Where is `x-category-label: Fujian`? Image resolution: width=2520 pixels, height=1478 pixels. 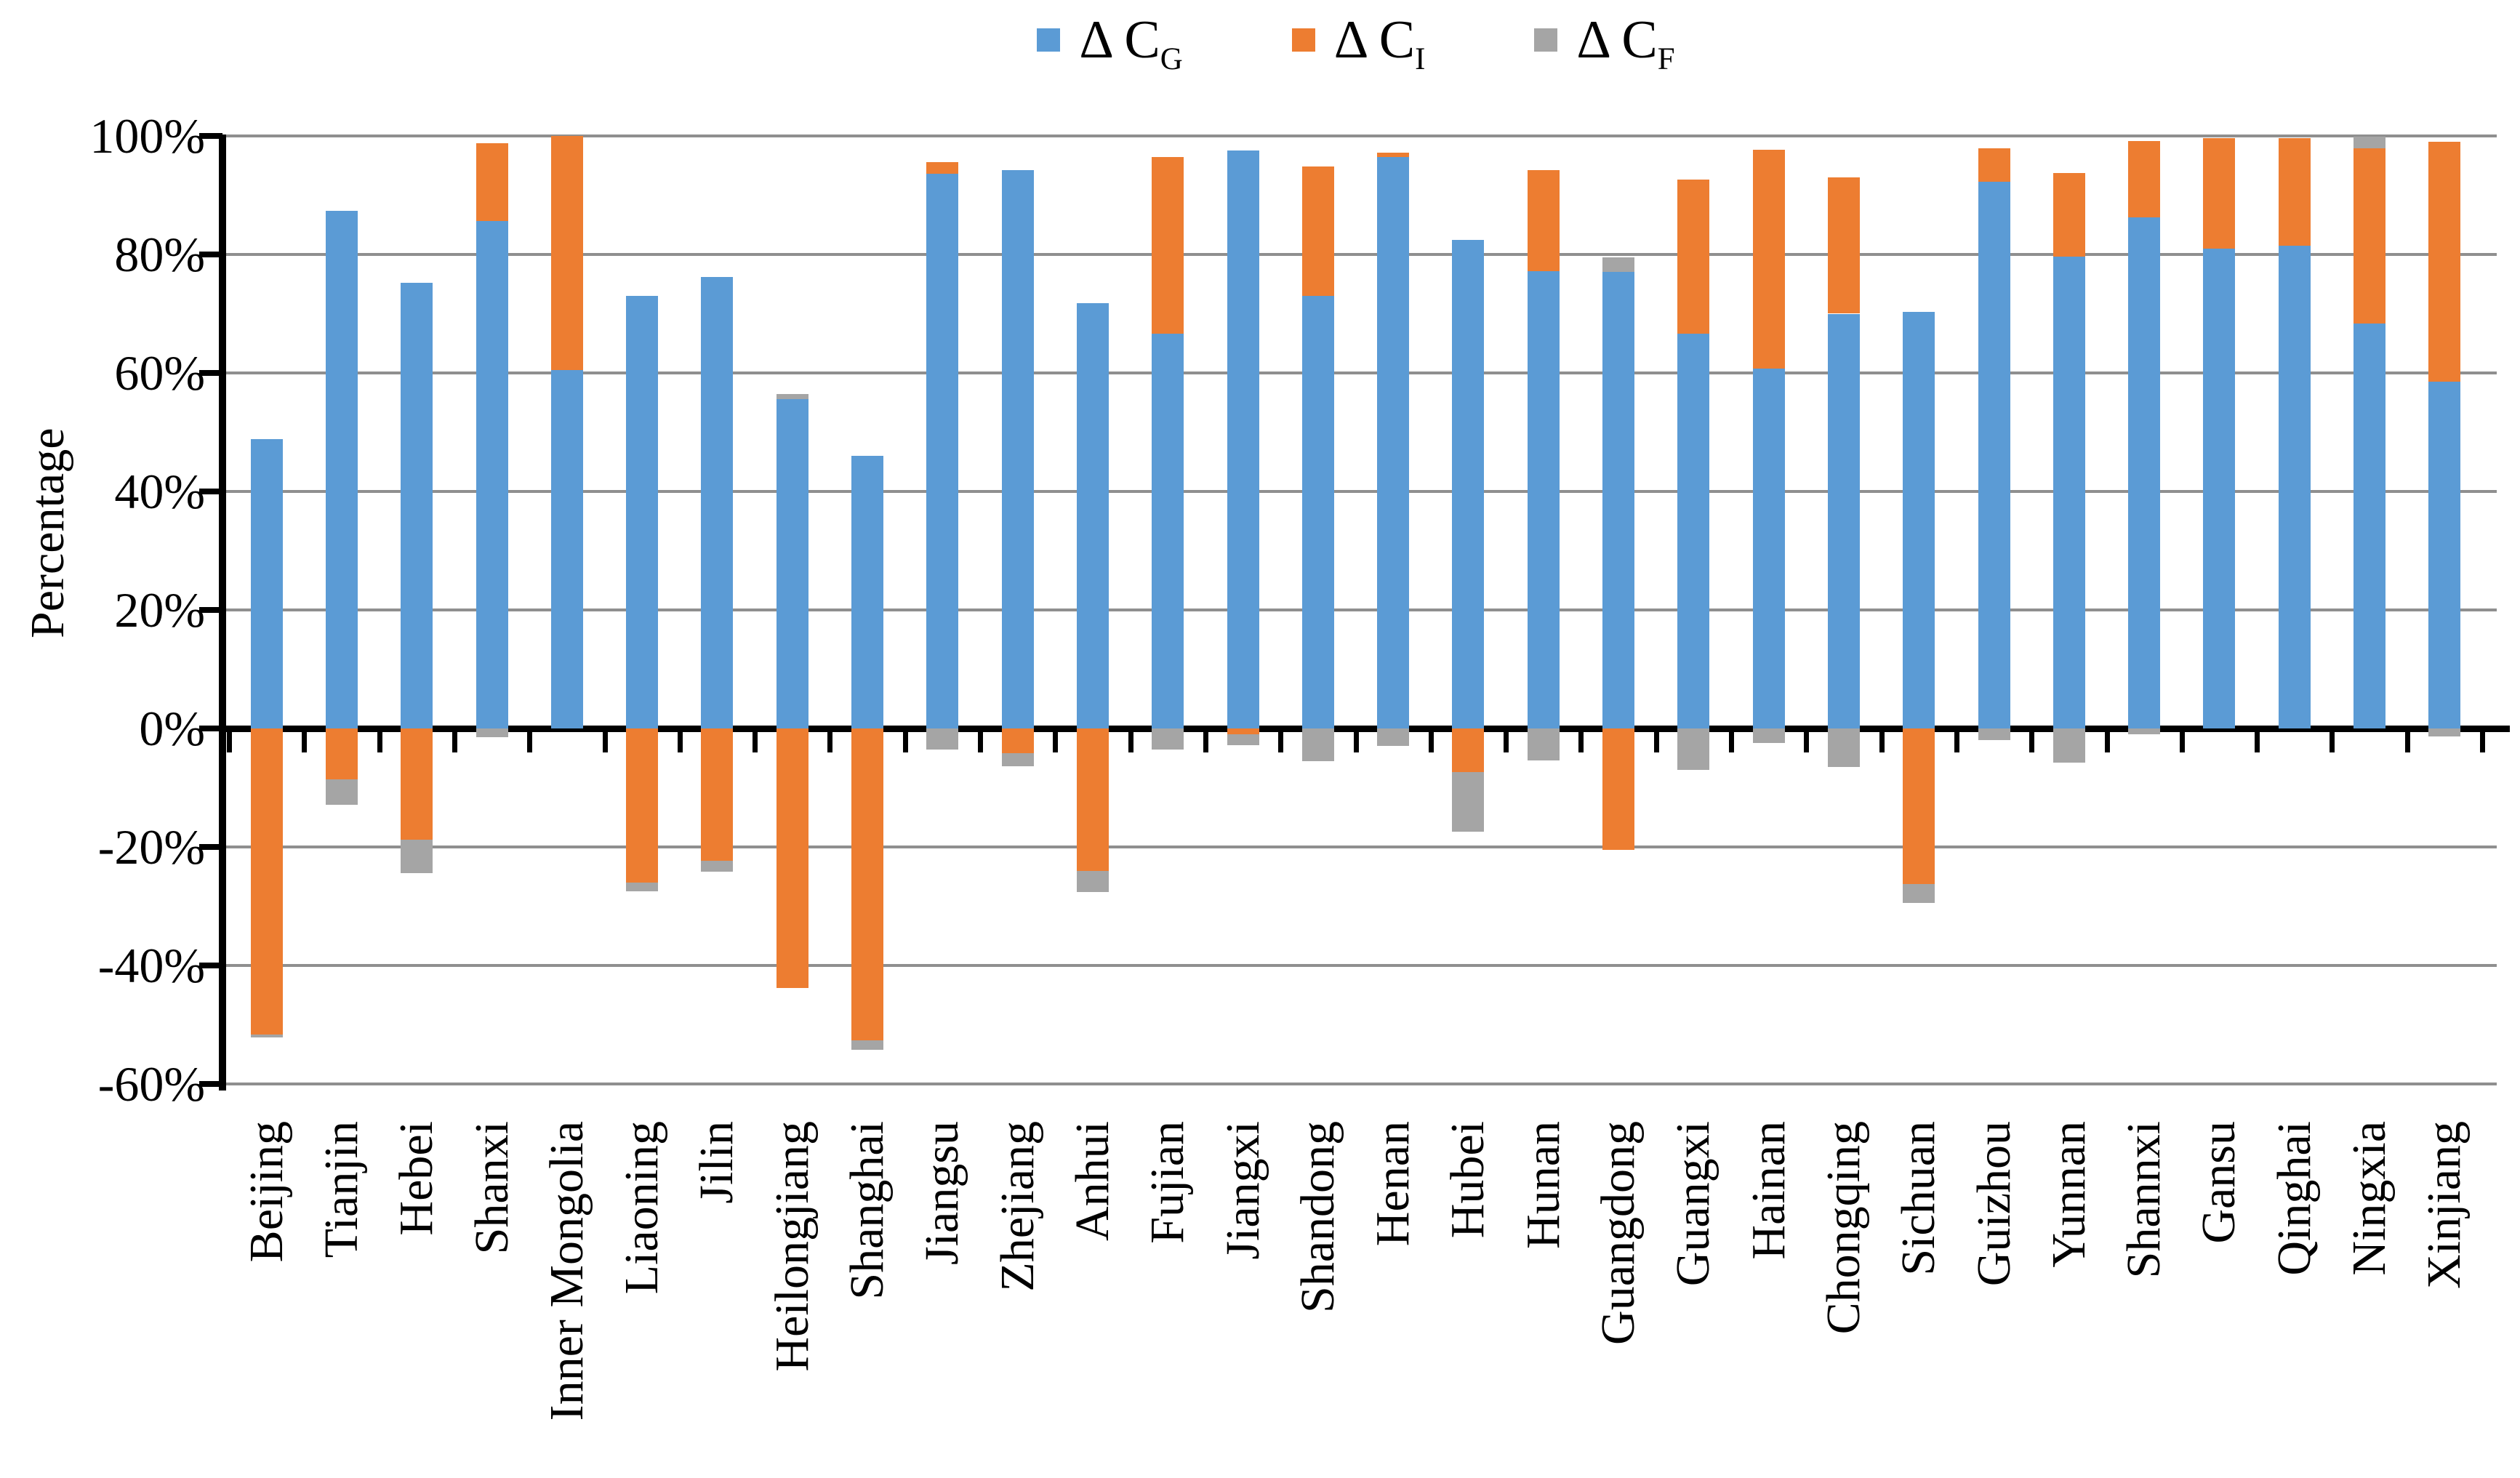 x-category-label: Fujian is located at coordinates (1168, 1182).